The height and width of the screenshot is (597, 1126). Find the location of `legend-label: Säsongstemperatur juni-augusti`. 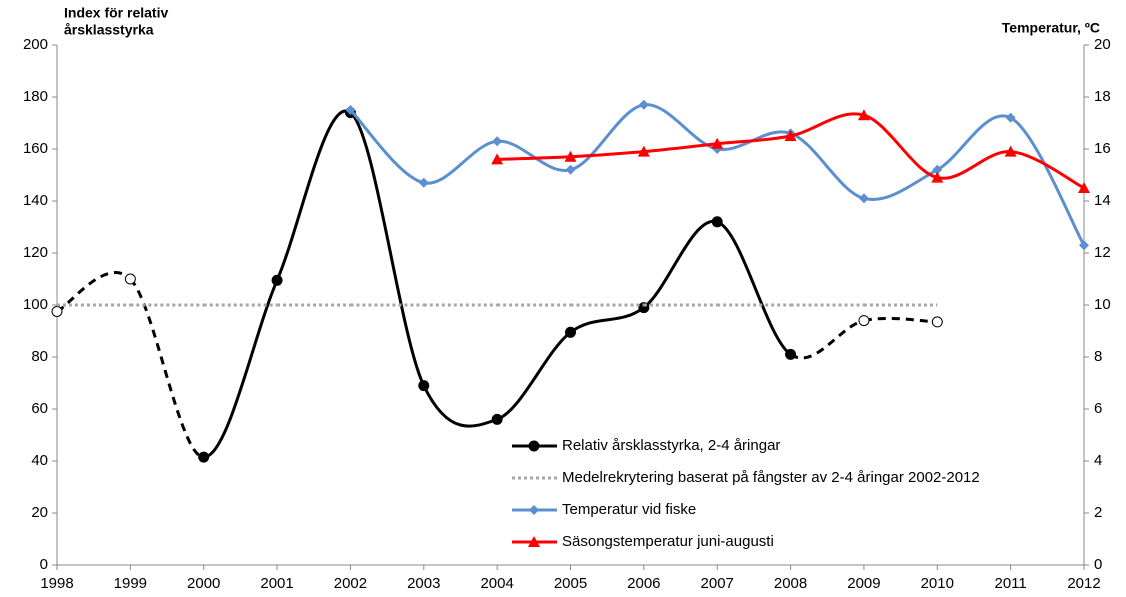

legend-label: Säsongstemperatur juni-augusti is located at coordinates (668, 541).